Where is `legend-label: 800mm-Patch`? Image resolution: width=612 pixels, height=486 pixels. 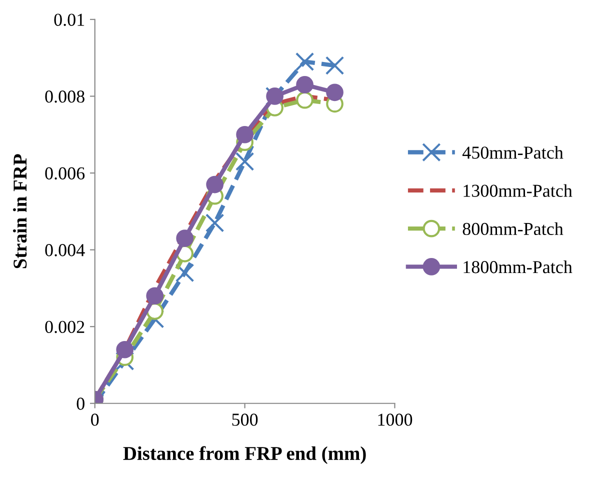
legend-label: 800mm-Patch is located at coordinates (513, 229).